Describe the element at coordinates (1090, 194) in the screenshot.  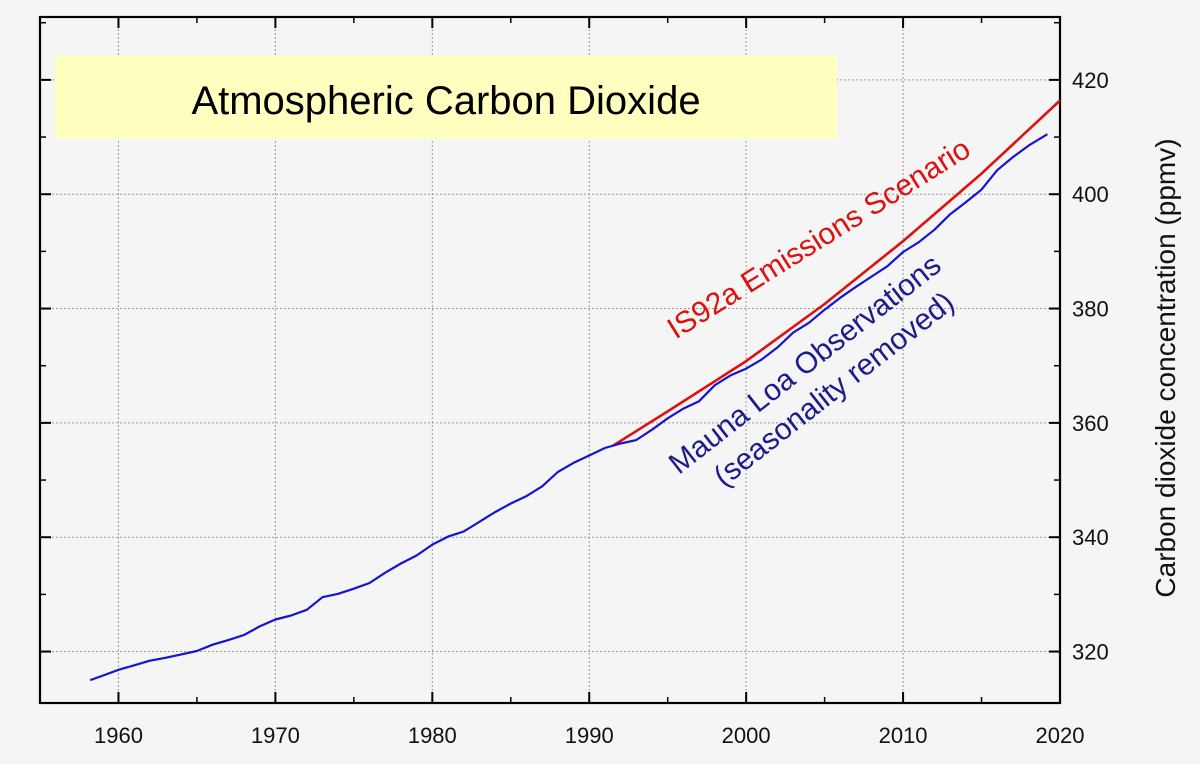
I see `y-tick-label: 400` at that location.